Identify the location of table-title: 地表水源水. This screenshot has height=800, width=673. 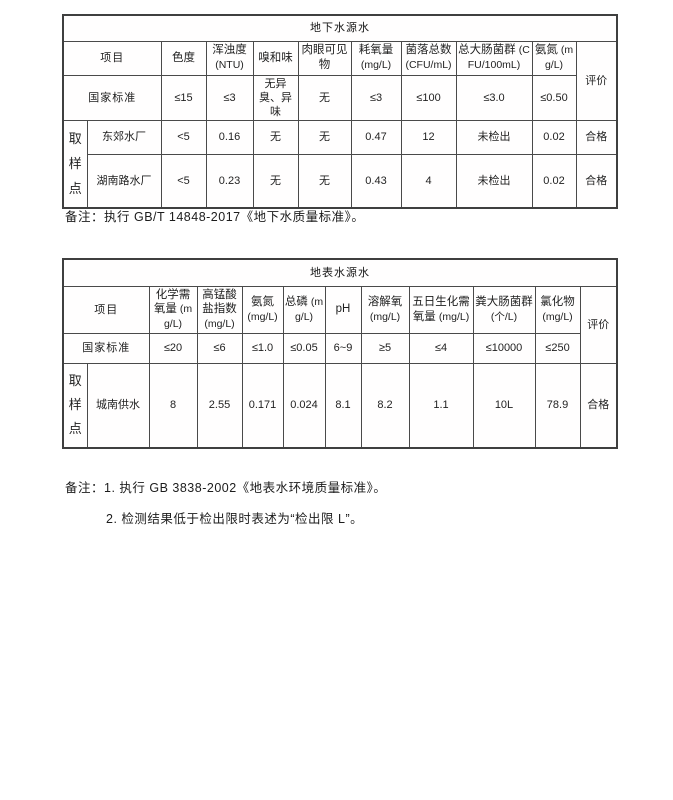
(340, 272).